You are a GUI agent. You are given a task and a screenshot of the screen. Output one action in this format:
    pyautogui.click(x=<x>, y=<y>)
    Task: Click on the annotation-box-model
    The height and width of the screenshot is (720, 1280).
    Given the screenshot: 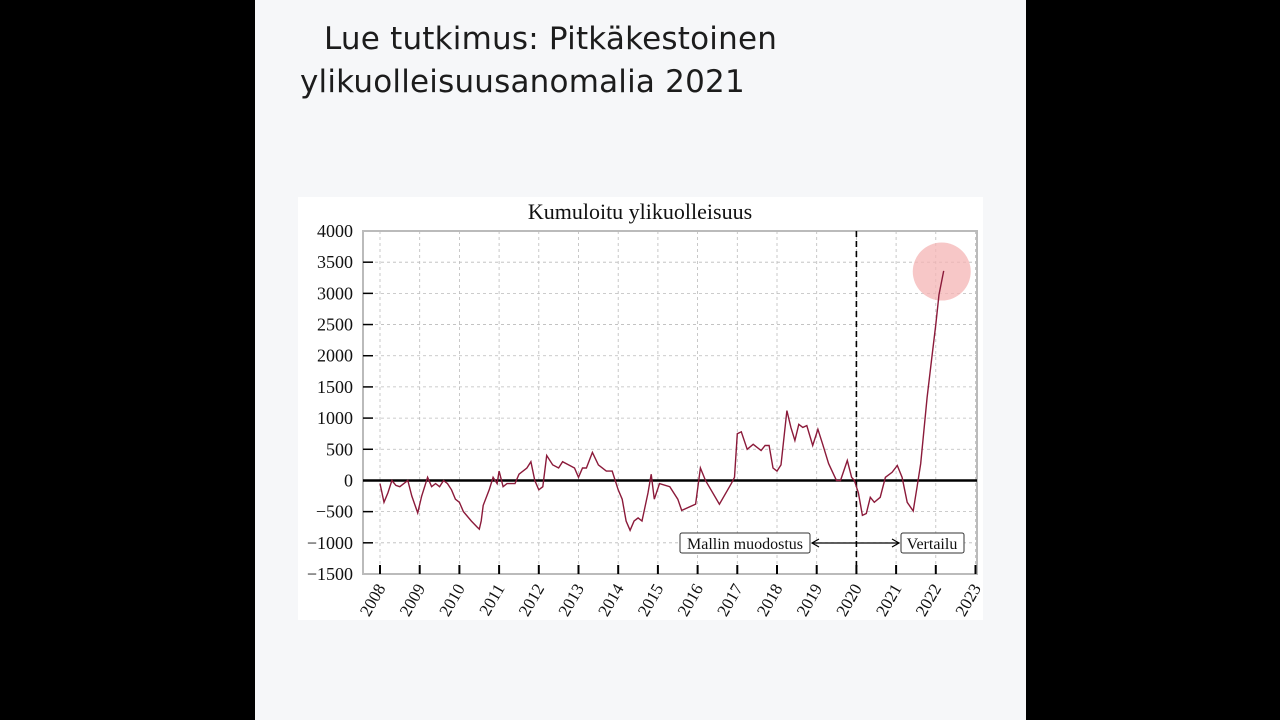 What is the action you would take?
    pyautogui.click(x=745, y=543)
    